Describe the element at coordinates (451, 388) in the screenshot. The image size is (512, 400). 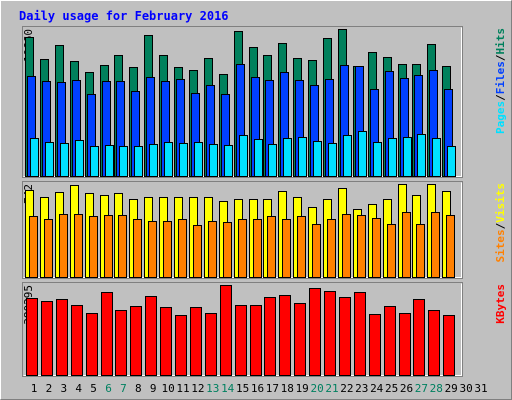
I see `x-tick-label: 29` at that location.